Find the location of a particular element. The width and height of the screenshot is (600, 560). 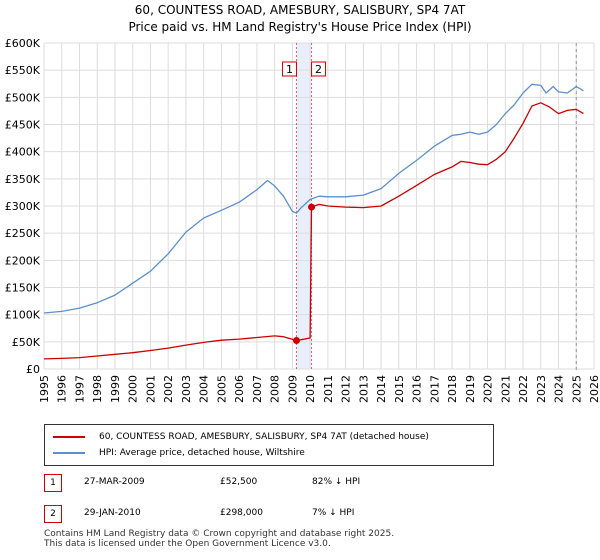

x-tick-label: 1999 is located at coordinates (115, 389).